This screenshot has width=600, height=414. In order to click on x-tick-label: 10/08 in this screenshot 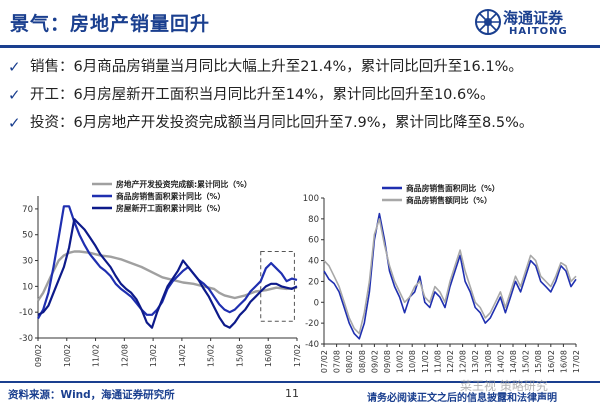, I will do `click(412, 361)`.